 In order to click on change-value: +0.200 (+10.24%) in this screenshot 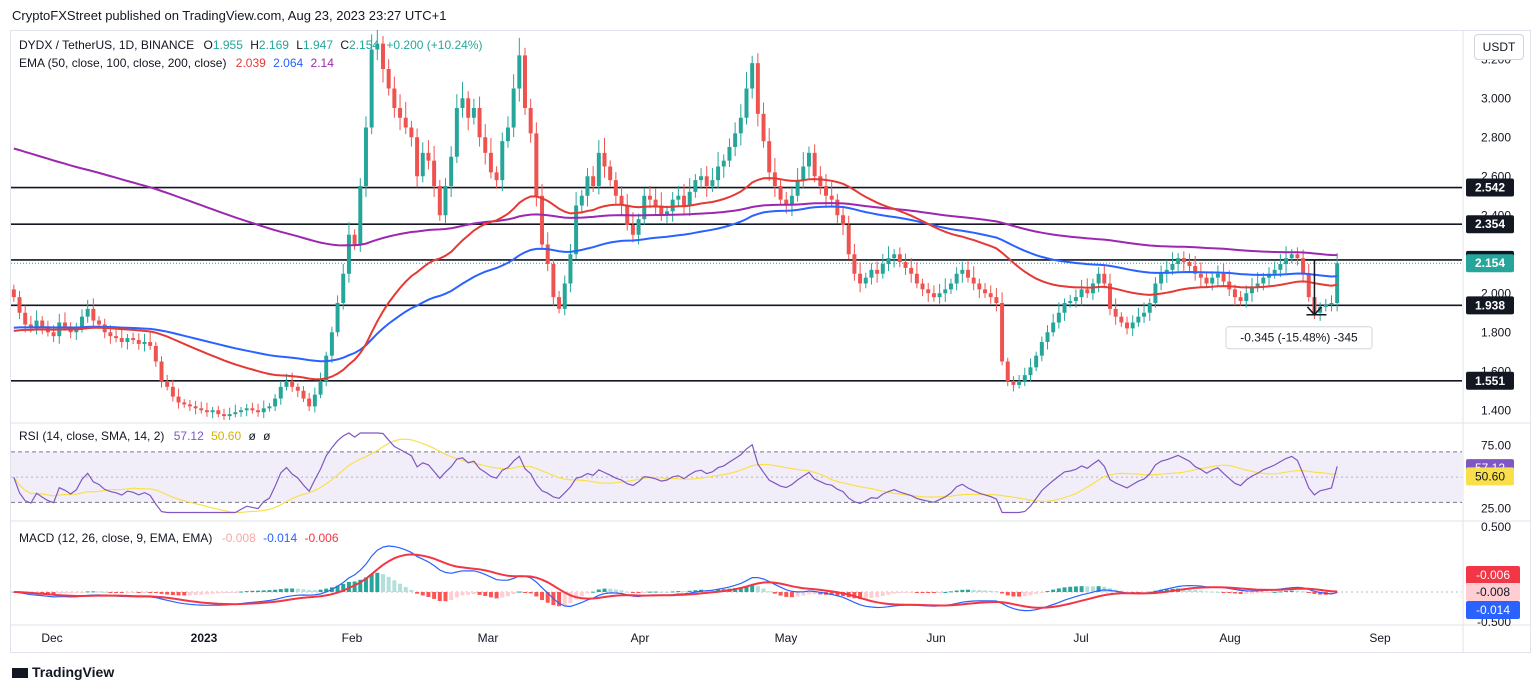, I will do `click(434, 45)`.